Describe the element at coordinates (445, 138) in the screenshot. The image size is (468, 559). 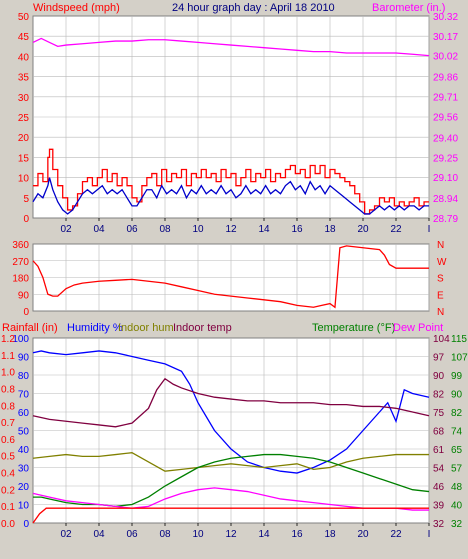
I see `baro-y-tick-label: 29.40` at that location.